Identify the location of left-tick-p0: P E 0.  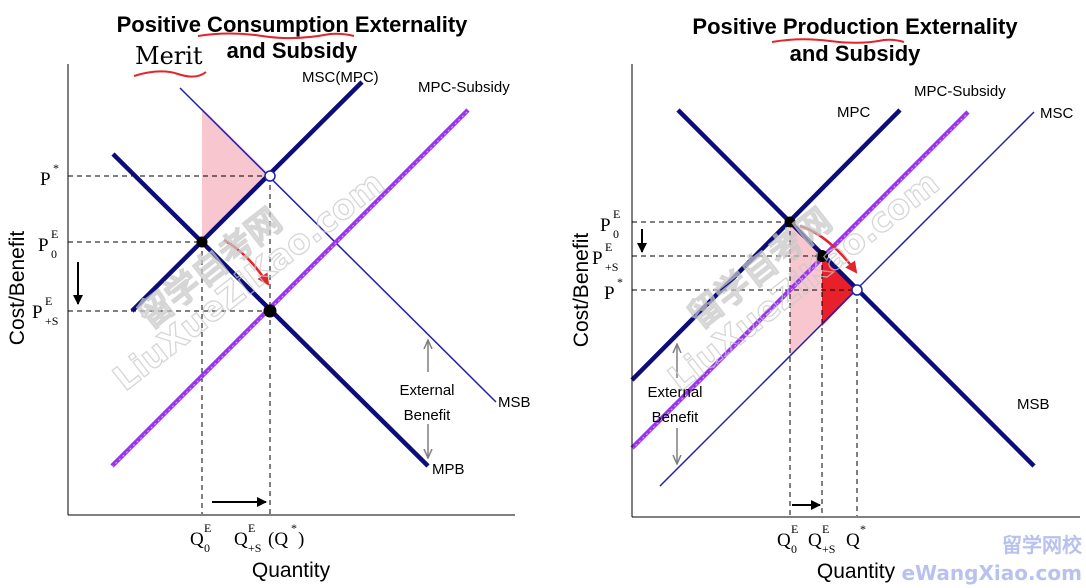
(48, 244).